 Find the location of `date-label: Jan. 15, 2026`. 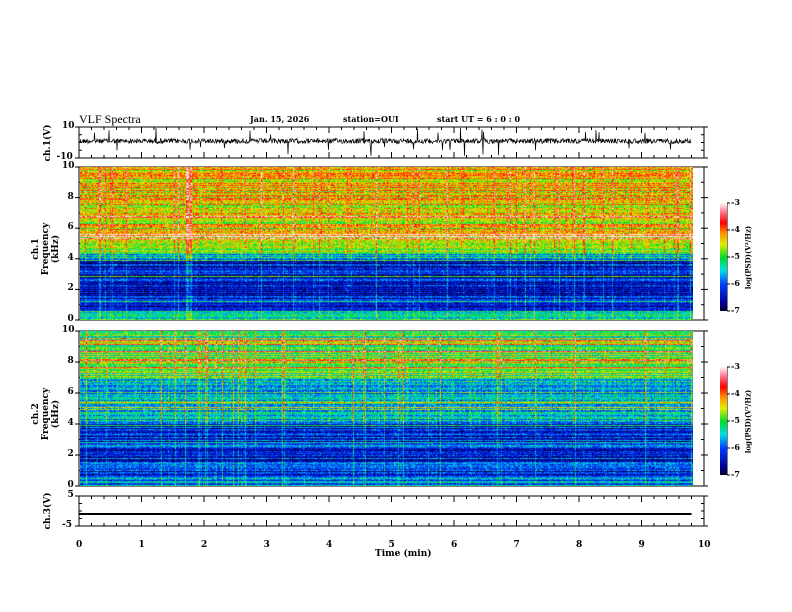

date-label: Jan. 15, 2026 is located at coordinates (280, 119).